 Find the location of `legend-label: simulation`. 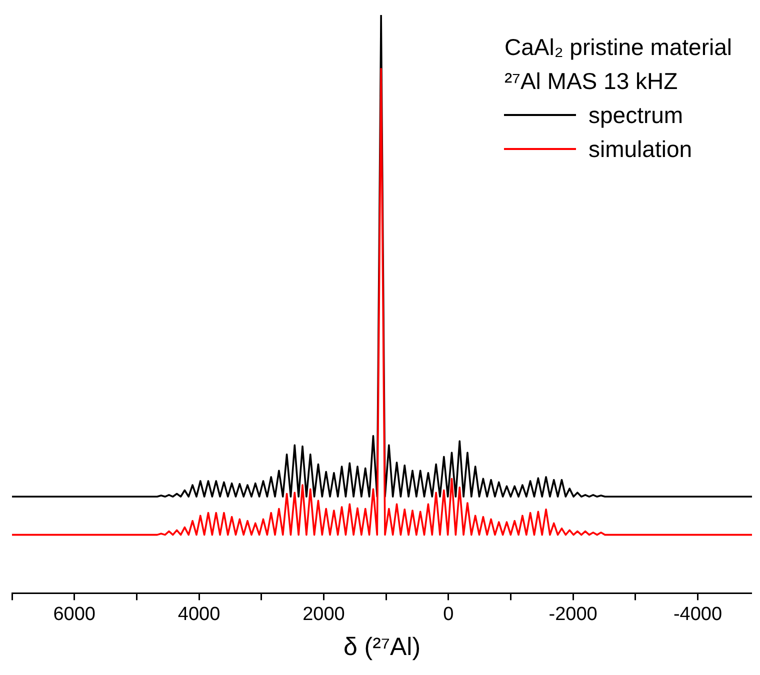

legend-label: simulation is located at coordinates (640, 149).